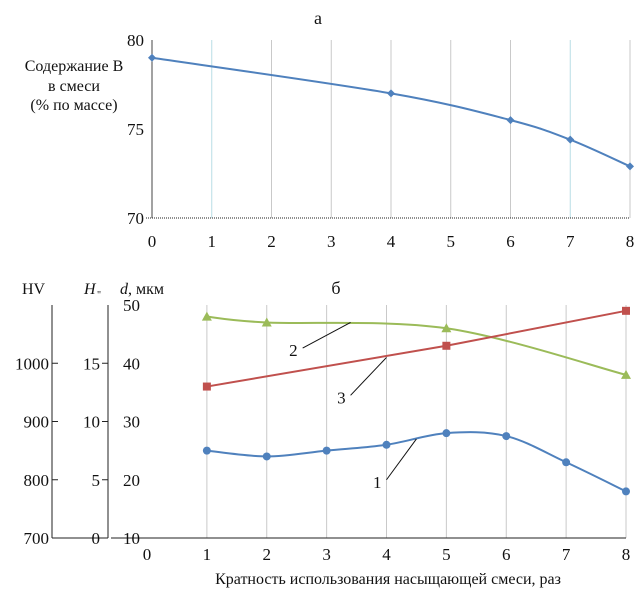 The width and height of the screenshot is (635, 592). What do you see at coordinates (451, 241) in the screenshot?
I see `panel-a-x-tick-label: 5` at bounding box center [451, 241].